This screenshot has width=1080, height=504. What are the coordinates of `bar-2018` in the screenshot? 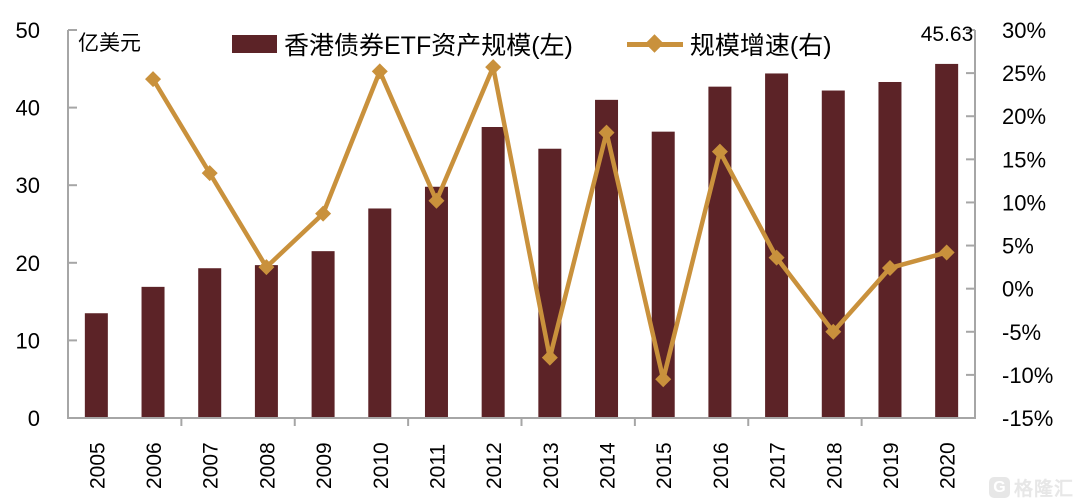 It's located at (833, 254).